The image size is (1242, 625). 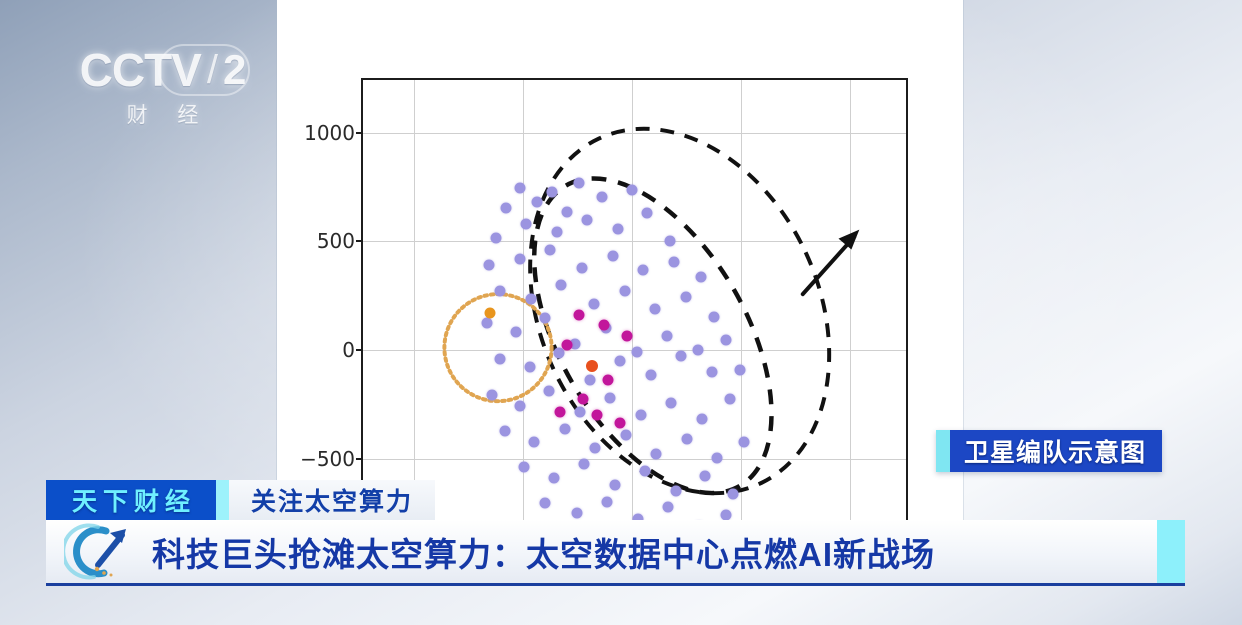 I want to click on program-tag-label: 天下财经, so click(x=134, y=502).